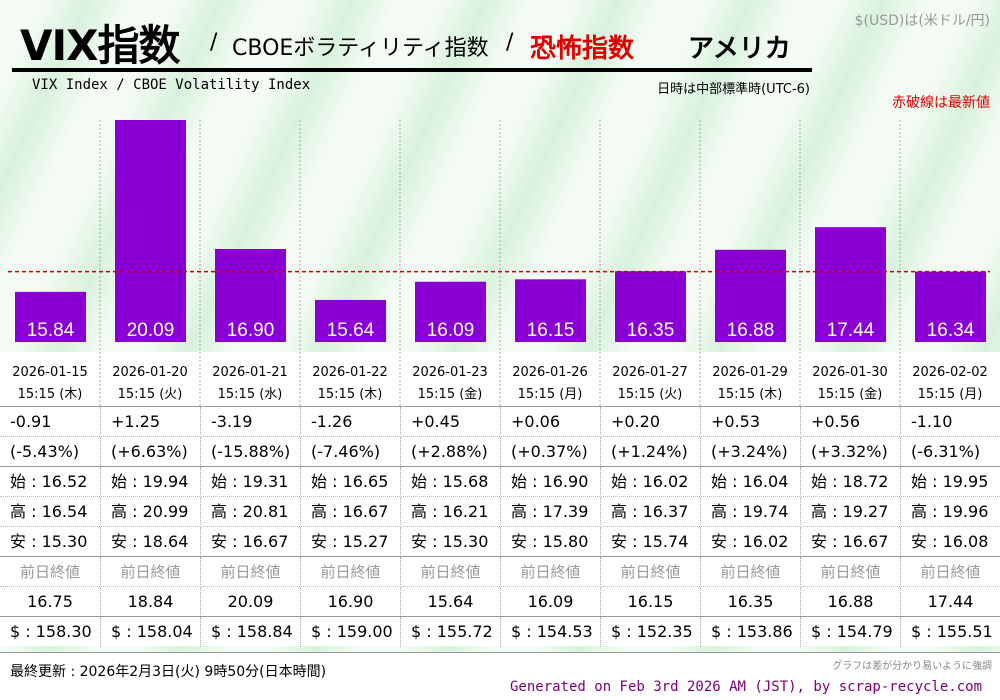 Image resolution: width=1000 pixels, height=700 pixels. Describe the element at coordinates (950, 372) in the screenshot. I see `x-tick-date: 2026-02-02` at that location.